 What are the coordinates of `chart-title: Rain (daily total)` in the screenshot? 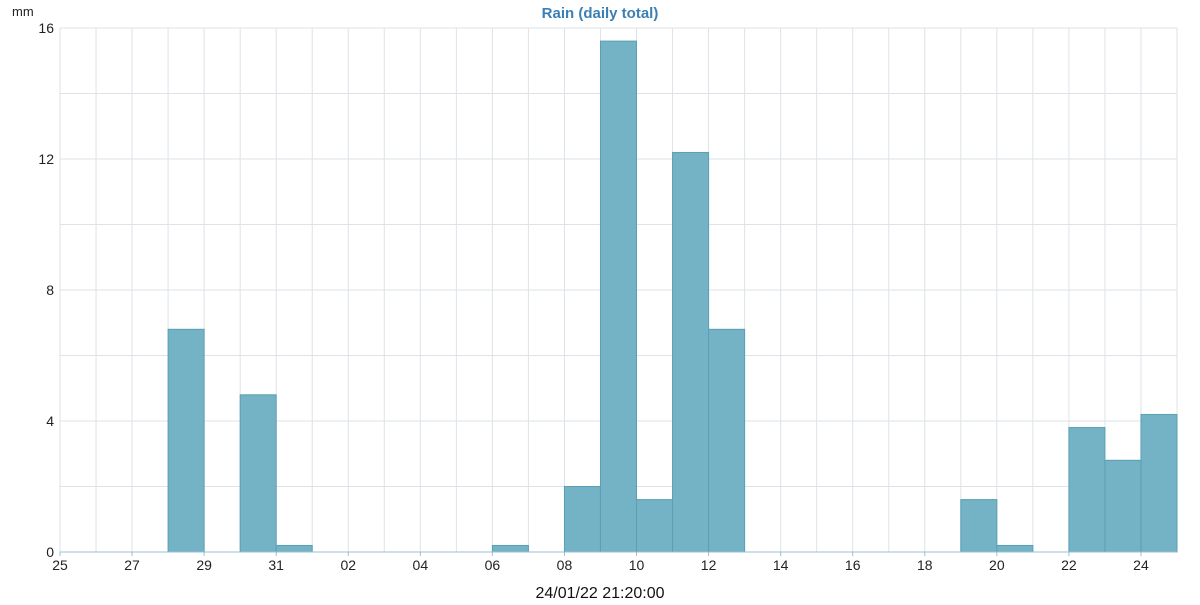 It's located at (600, 13).